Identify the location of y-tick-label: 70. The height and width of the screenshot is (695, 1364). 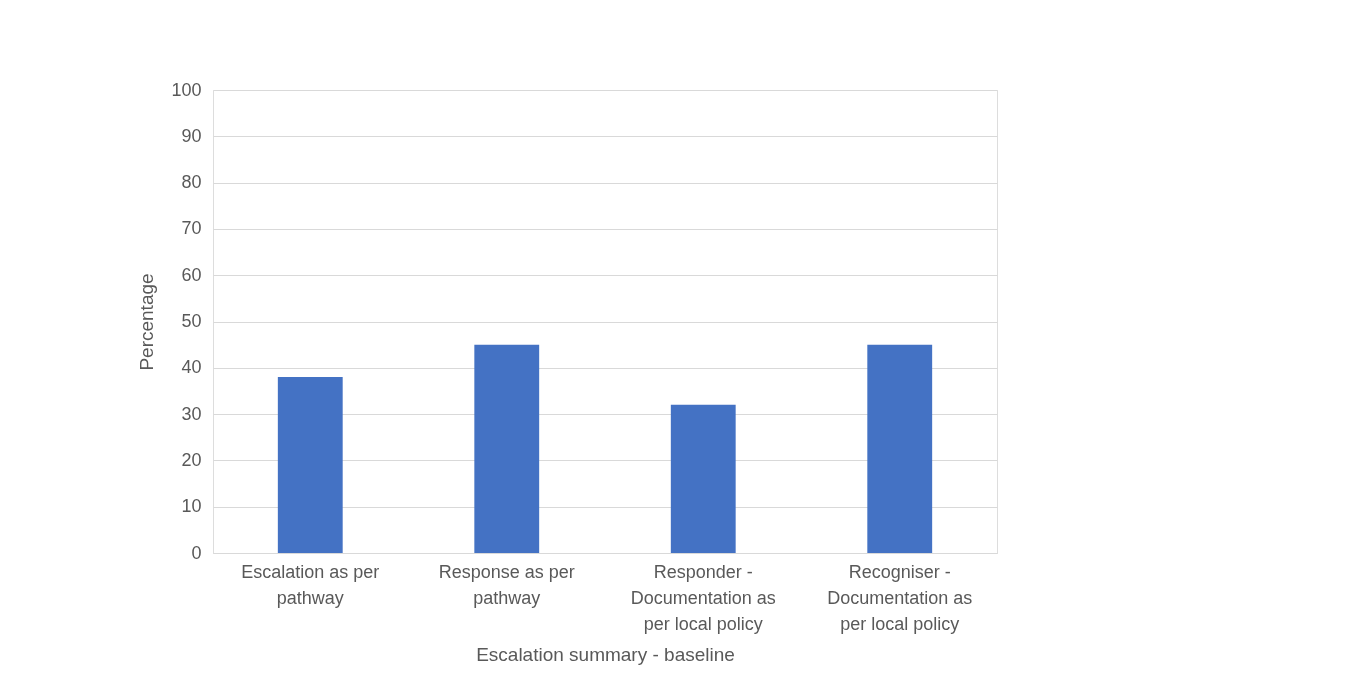
(191, 228).